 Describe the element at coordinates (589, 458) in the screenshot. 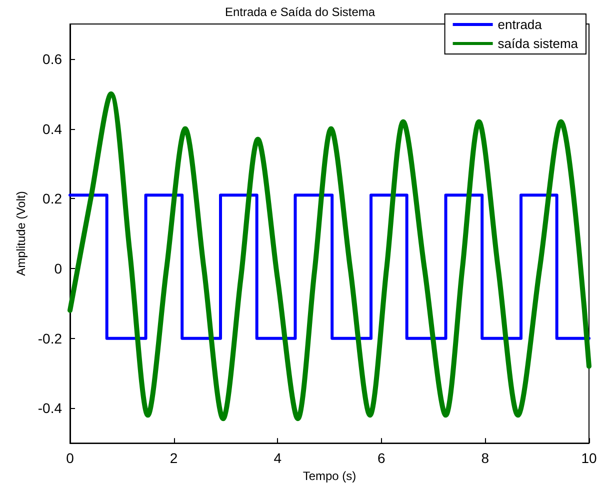

I see `x-tick-label: 10` at that location.